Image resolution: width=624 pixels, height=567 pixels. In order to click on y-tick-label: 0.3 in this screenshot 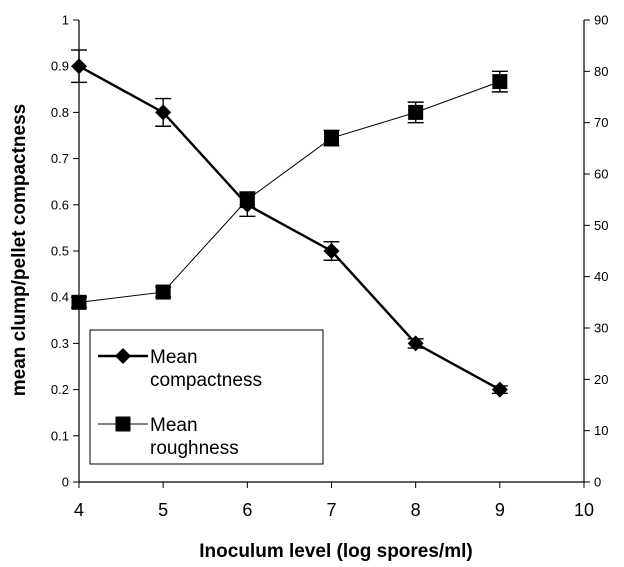, I will do `click(60, 343)`.